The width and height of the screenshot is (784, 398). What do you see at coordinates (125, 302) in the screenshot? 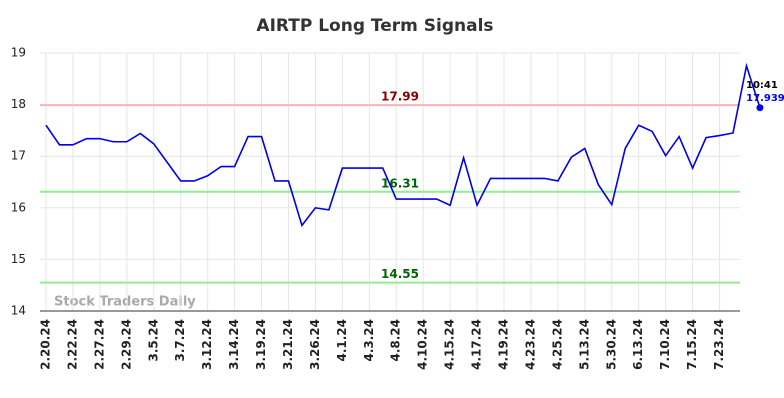
I see `watermark: Stock Traders Daily` at bounding box center [125, 302].